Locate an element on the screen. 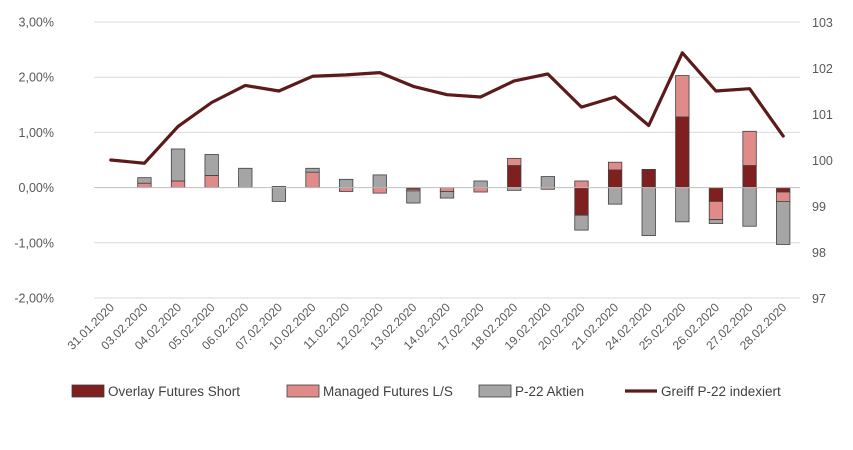 The width and height of the screenshot is (853, 450). y-left-tick-label: 3,00% is located at coordinates (36, 23).